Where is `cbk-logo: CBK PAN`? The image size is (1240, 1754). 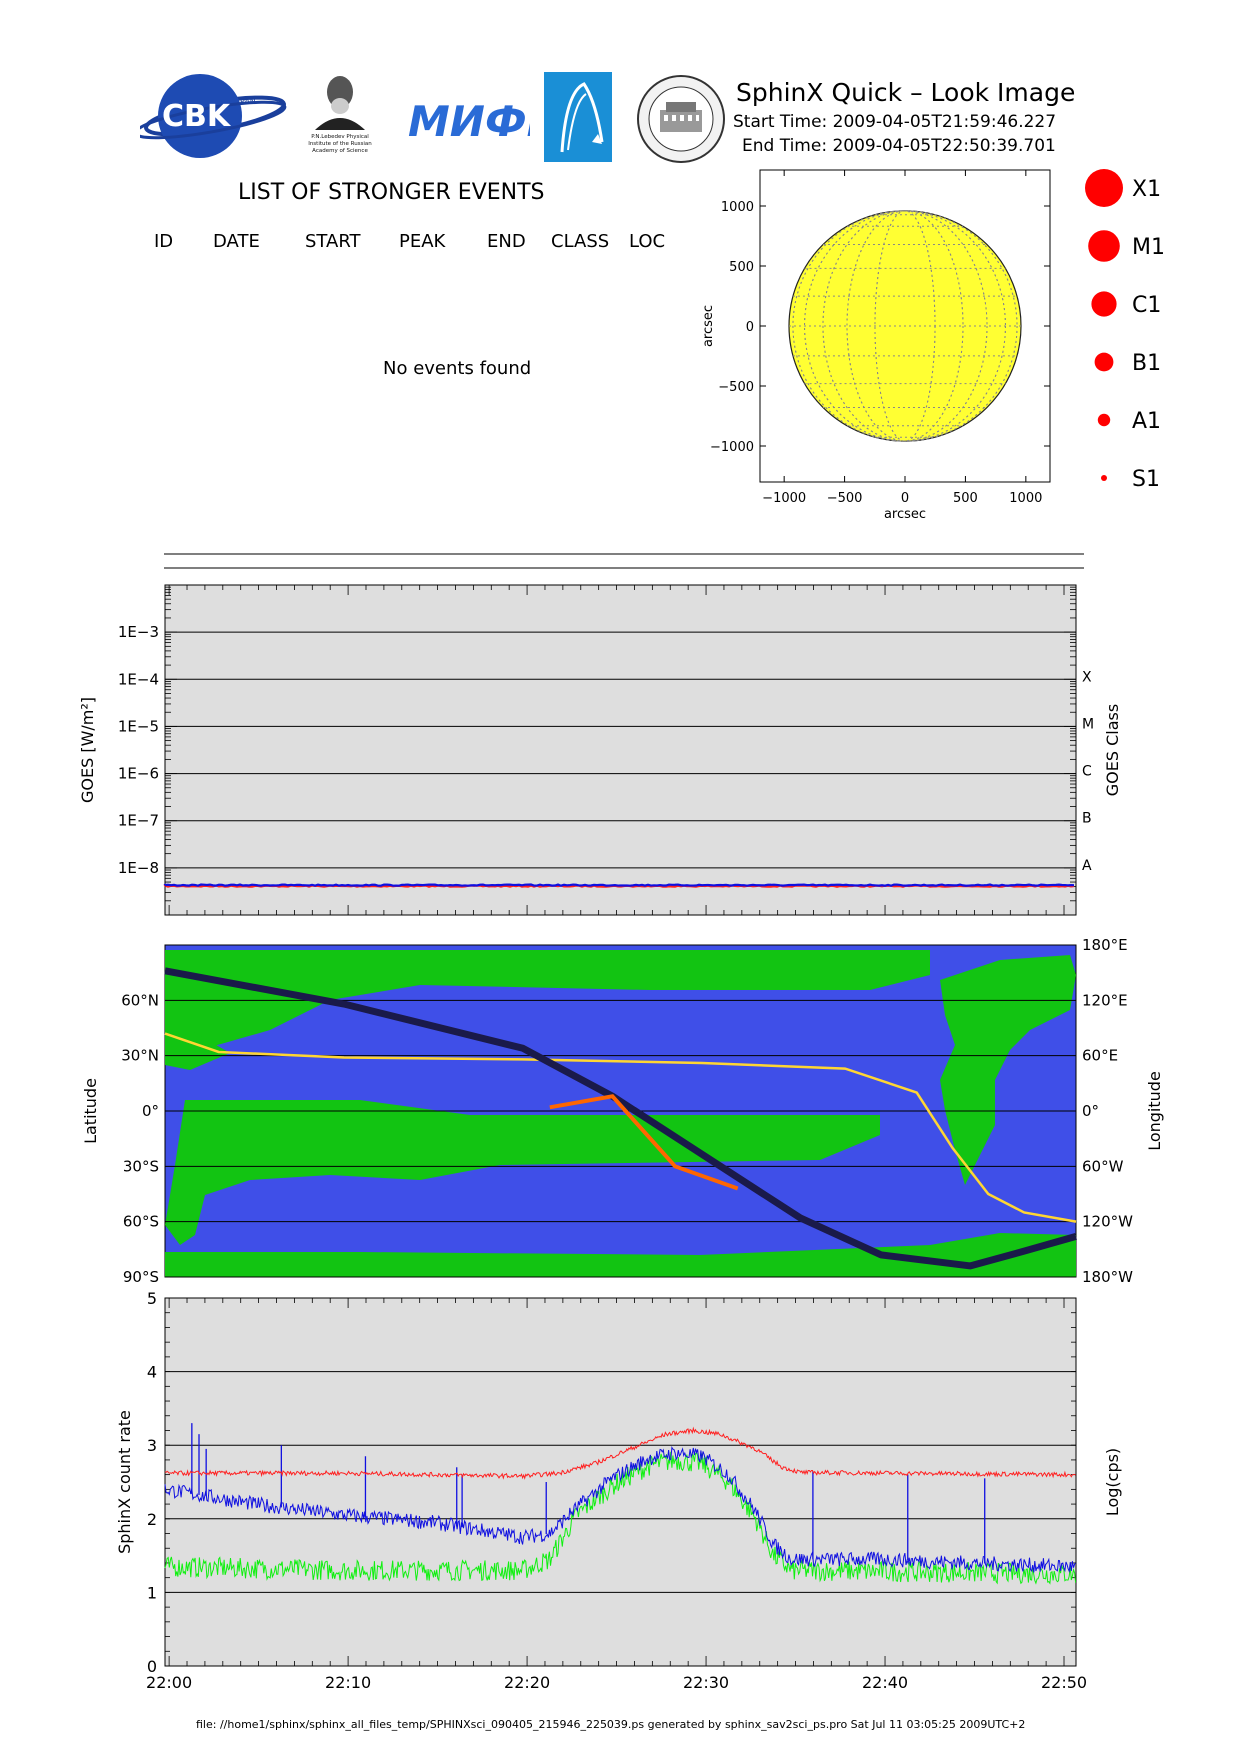 cbk-logo: CBK PAN is located at coordinates (213, 116).